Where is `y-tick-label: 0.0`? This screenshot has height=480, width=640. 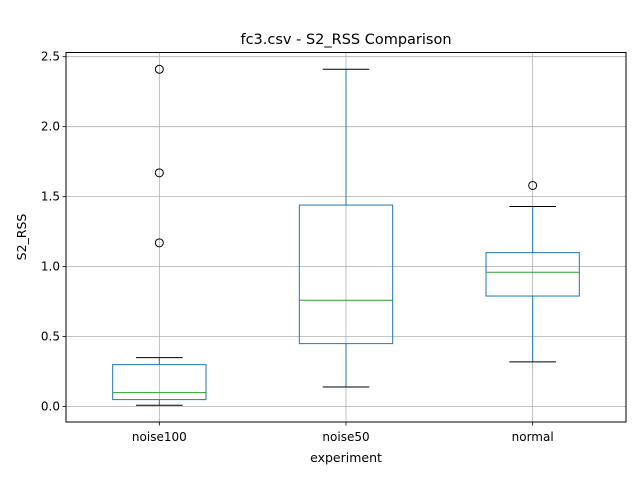 y-tick-label: 0.0 is located at coordinates (50, 407).